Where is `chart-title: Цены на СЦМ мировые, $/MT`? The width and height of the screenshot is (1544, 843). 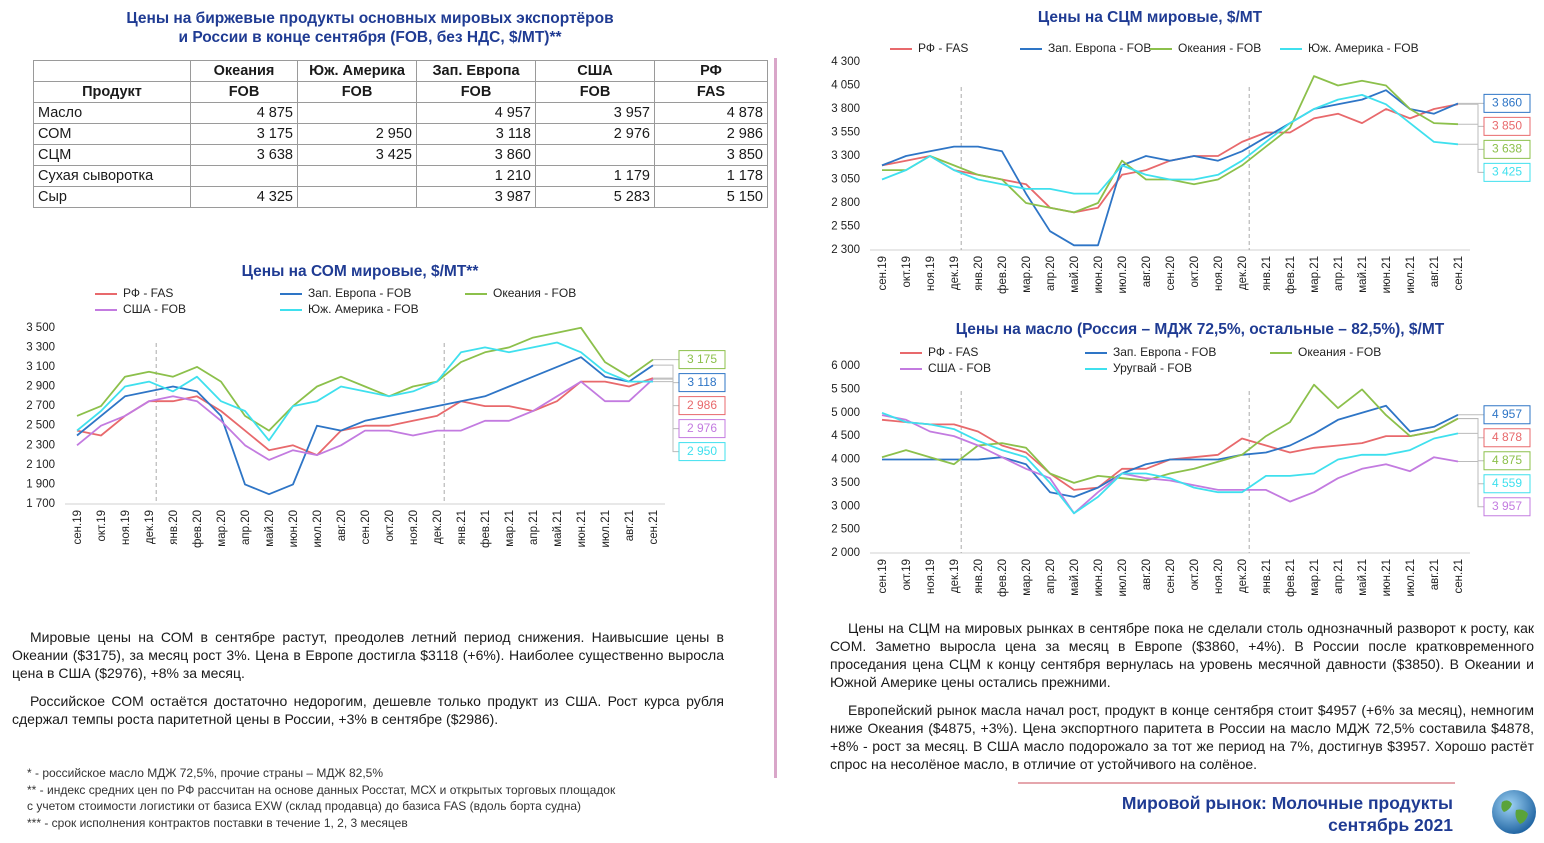
chart-title: Цены на СЦМ мировые, $/MT is located at coordinates (1150, 17).